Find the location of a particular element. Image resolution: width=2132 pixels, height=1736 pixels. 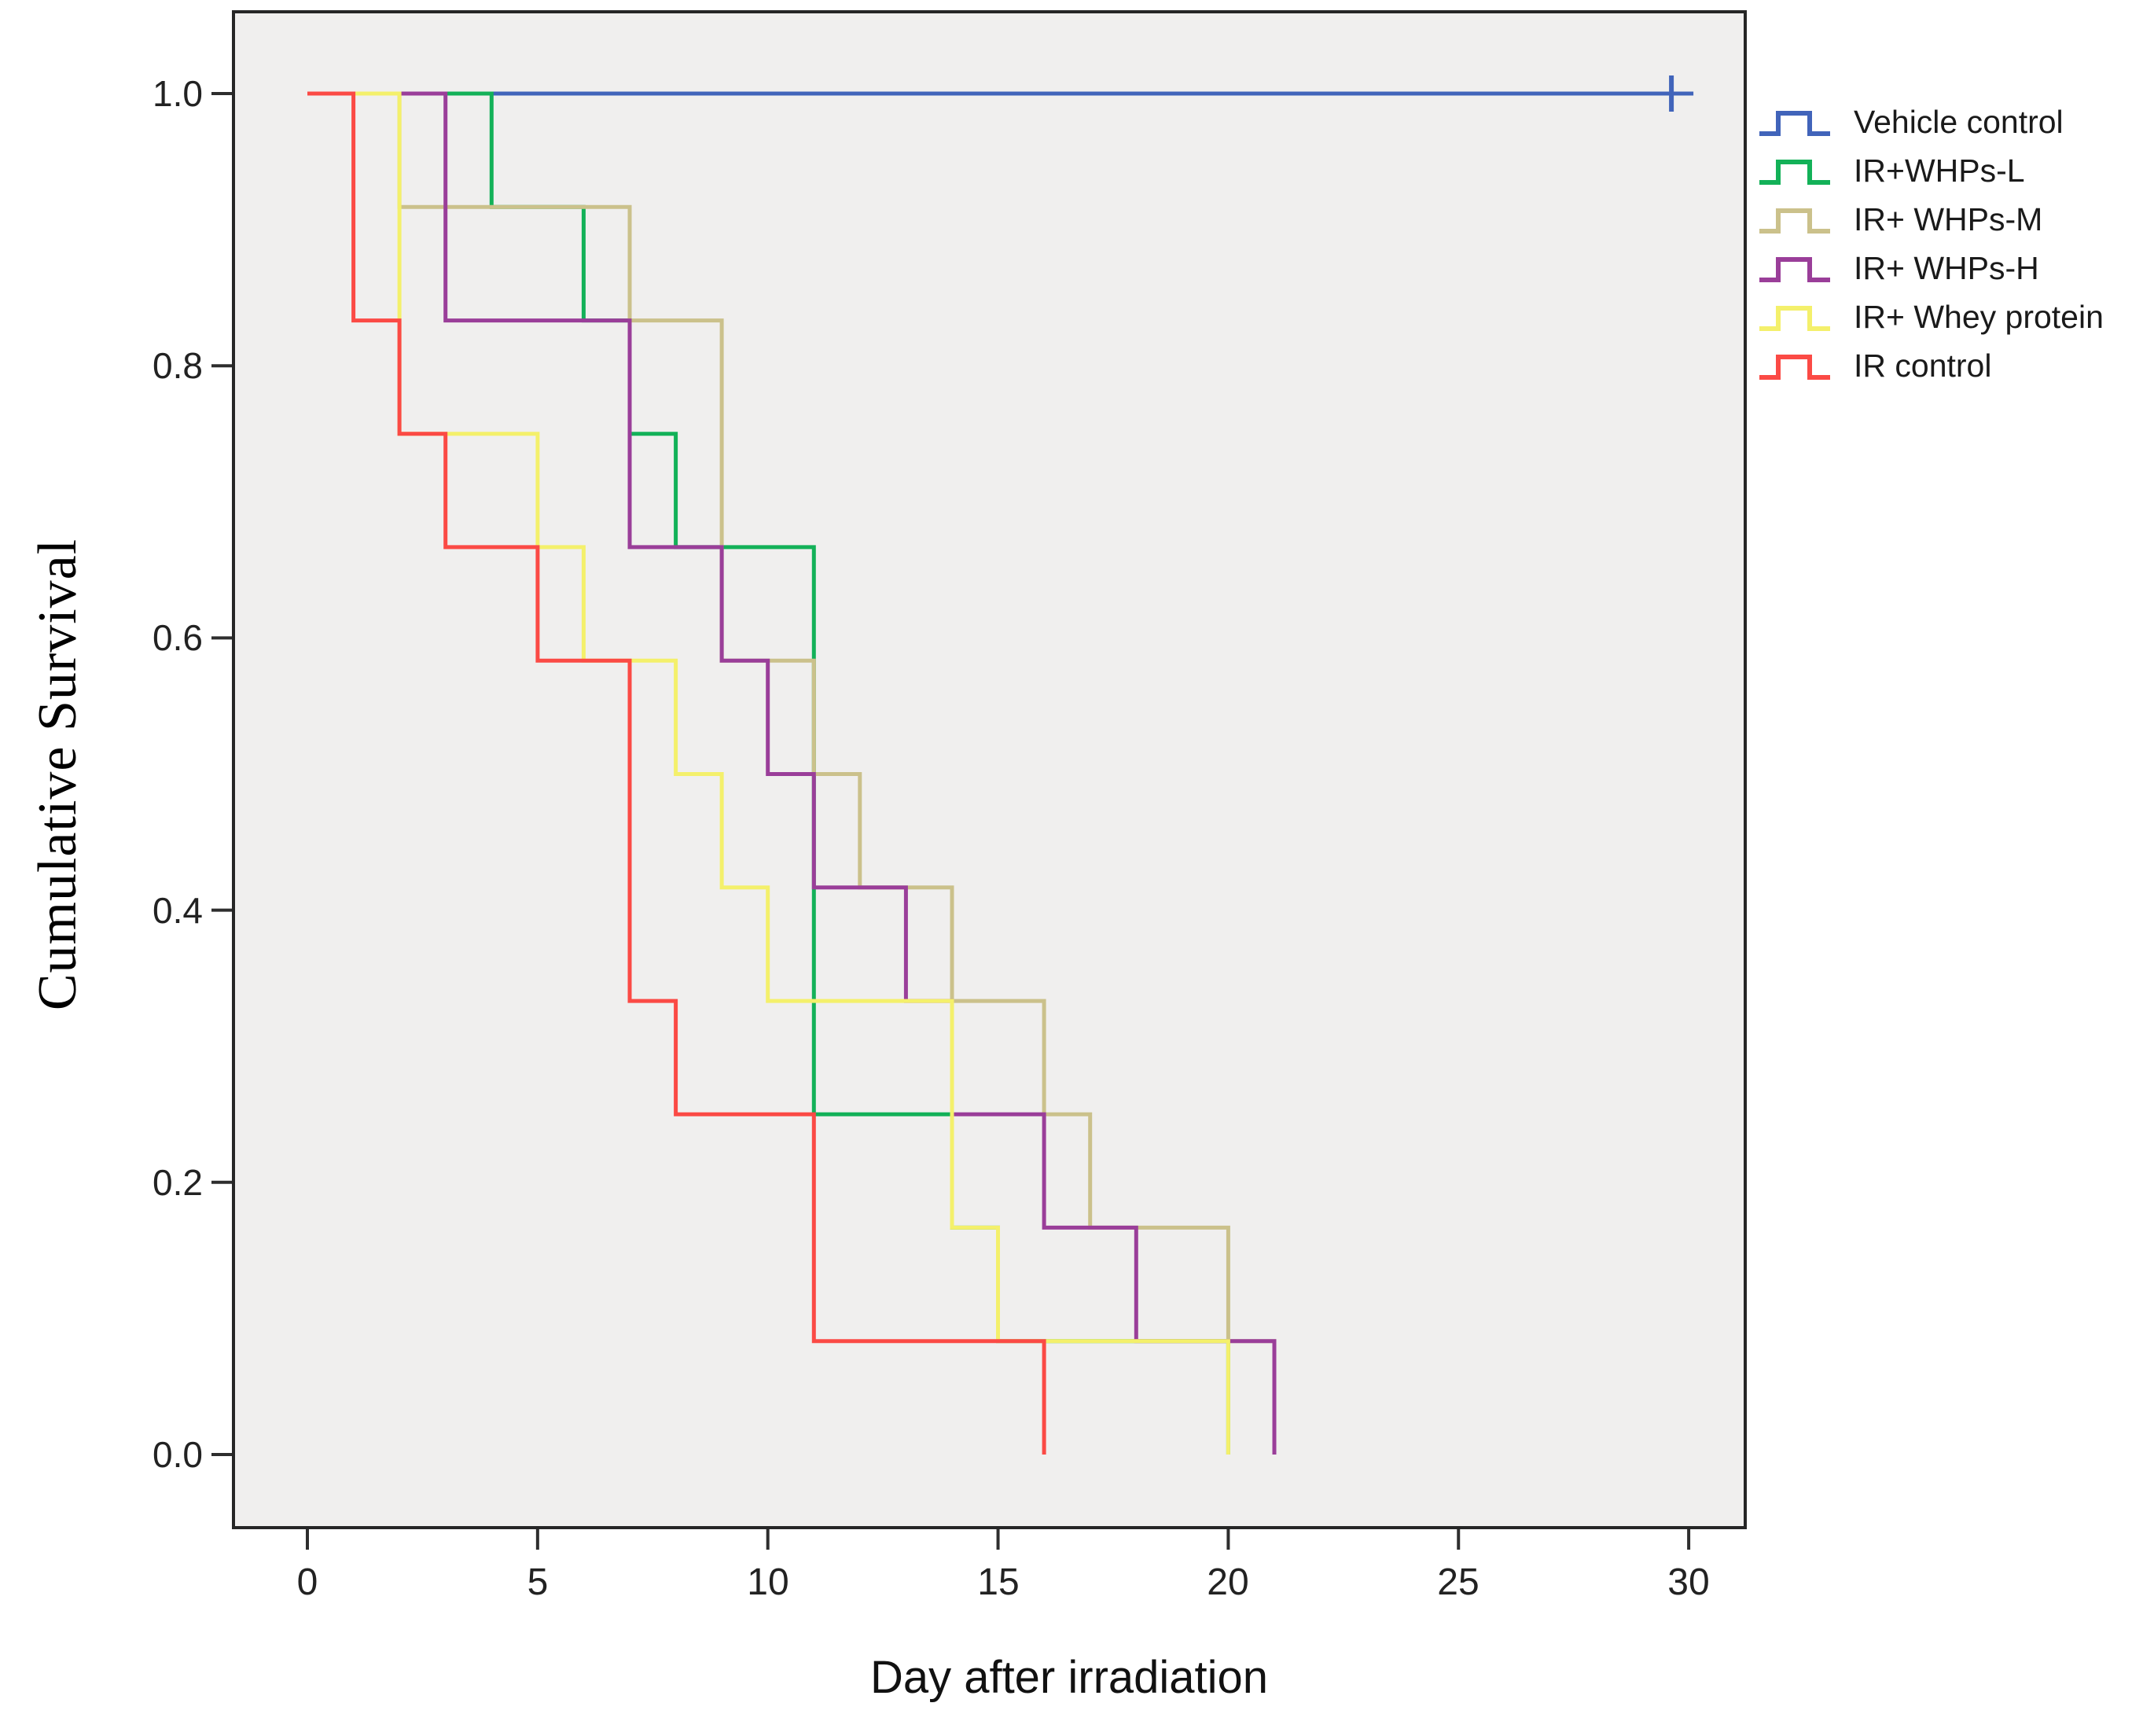

legend-row-ir-control: IR control is located at coordinates (1929, 366).